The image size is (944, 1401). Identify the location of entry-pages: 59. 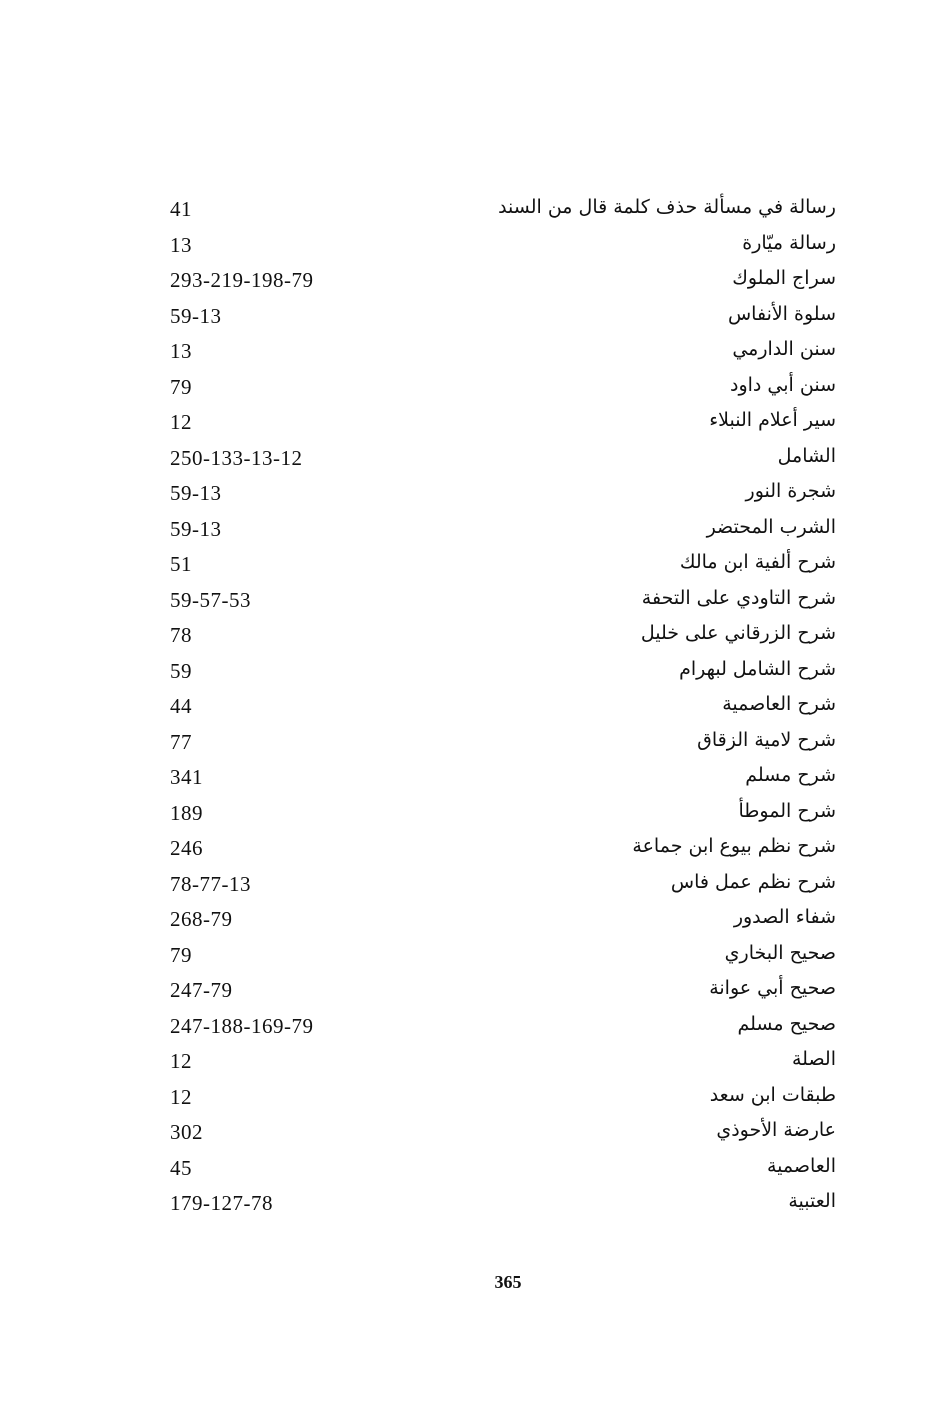
(181, 670).